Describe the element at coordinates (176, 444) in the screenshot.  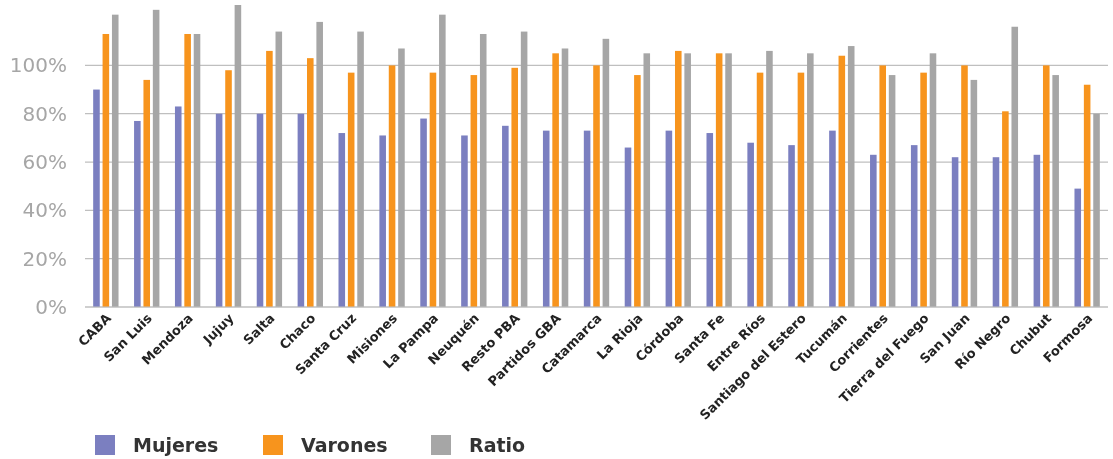
I see `legend-label: Mujeres` at that location.